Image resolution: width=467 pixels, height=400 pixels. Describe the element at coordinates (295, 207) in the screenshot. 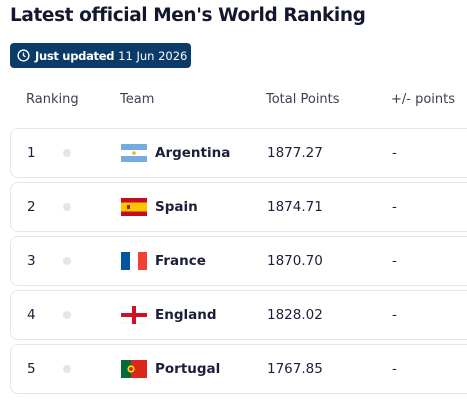

I see `points: 1874.71` at that location.